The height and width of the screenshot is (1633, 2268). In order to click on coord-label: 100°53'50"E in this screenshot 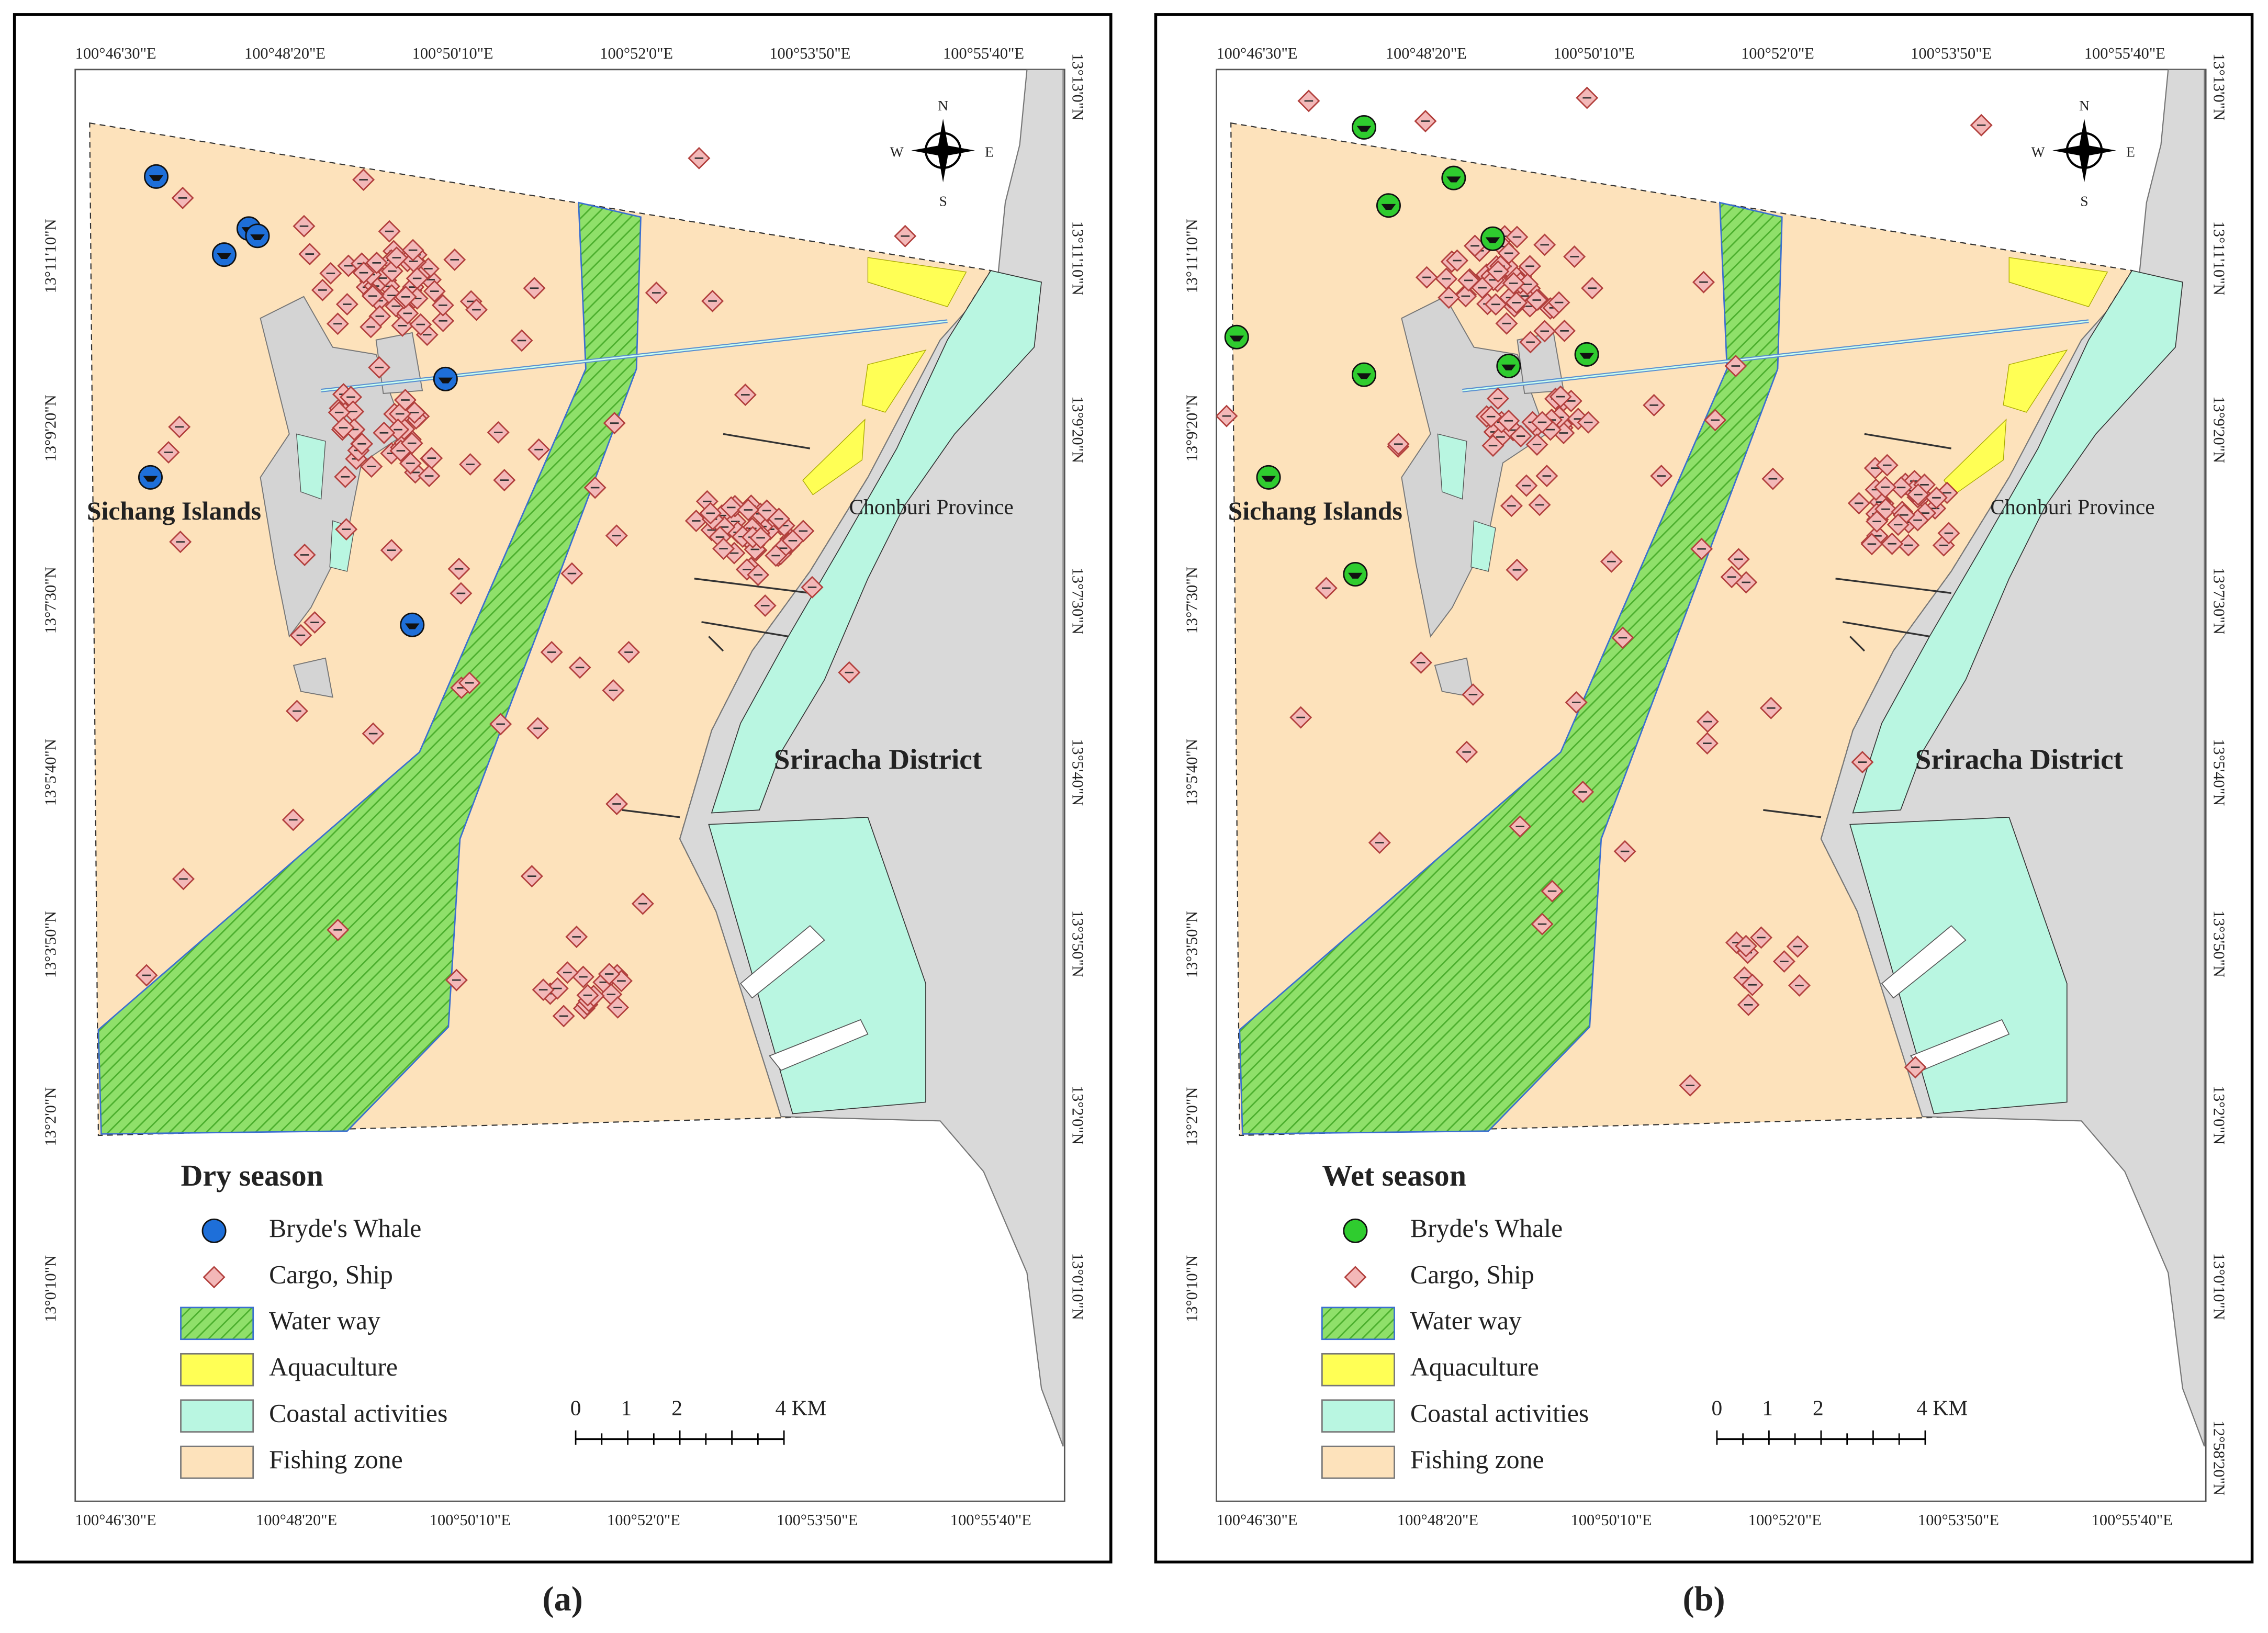, I will do `click(1952, 53)`.